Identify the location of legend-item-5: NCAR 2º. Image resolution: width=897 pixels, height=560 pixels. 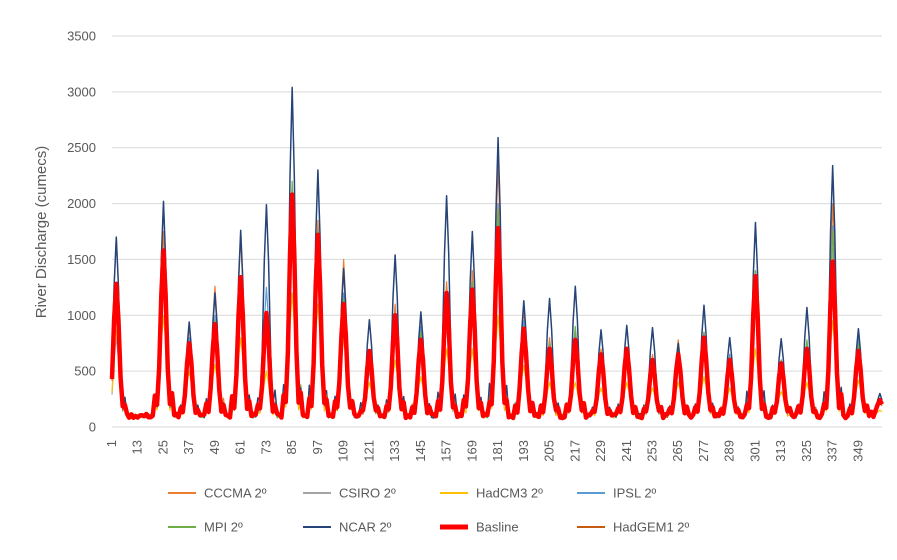
(347, 527).